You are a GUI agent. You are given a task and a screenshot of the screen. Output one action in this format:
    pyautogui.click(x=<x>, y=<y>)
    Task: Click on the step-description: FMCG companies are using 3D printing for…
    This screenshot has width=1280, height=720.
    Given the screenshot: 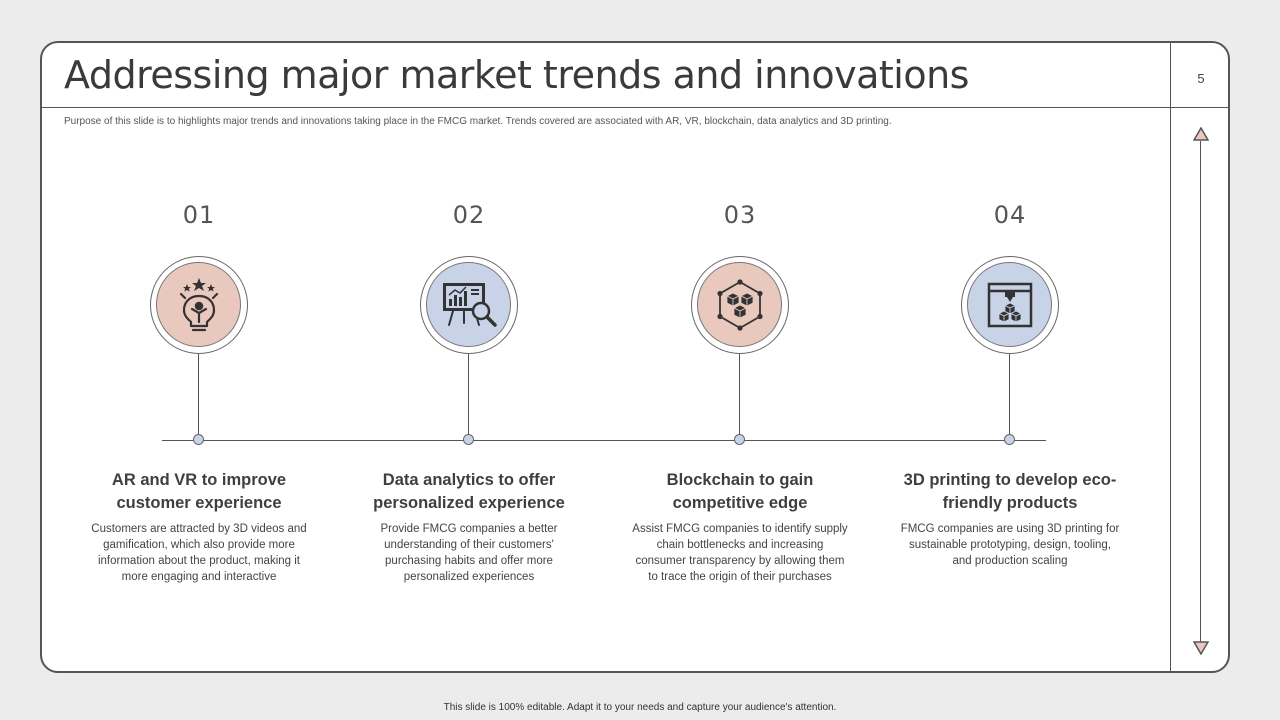 What is the action you would take?
    pyautogui.click(x=1010, y=545)
    